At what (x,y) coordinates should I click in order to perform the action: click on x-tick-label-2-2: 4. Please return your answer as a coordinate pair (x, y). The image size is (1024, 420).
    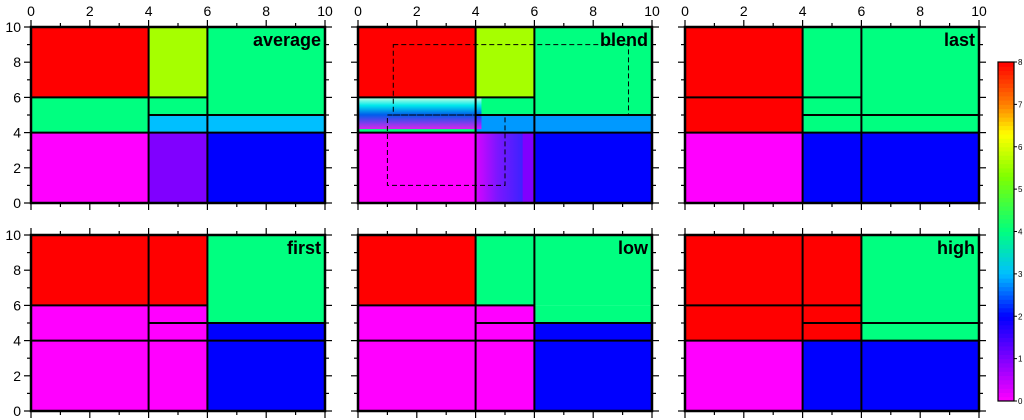
    Looking at the image, I should click on (803, 11).